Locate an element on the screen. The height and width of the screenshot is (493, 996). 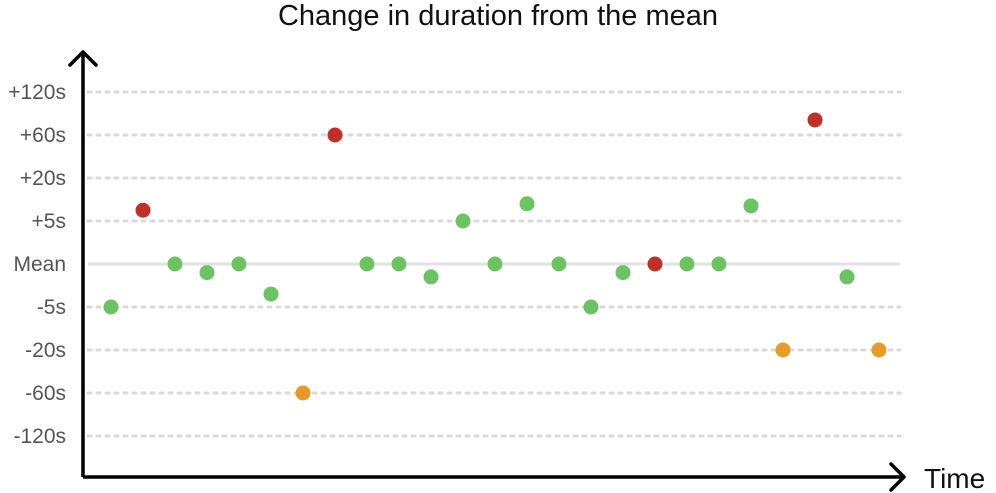
y-tick-label: -5s is located at coordinates (51, 307).